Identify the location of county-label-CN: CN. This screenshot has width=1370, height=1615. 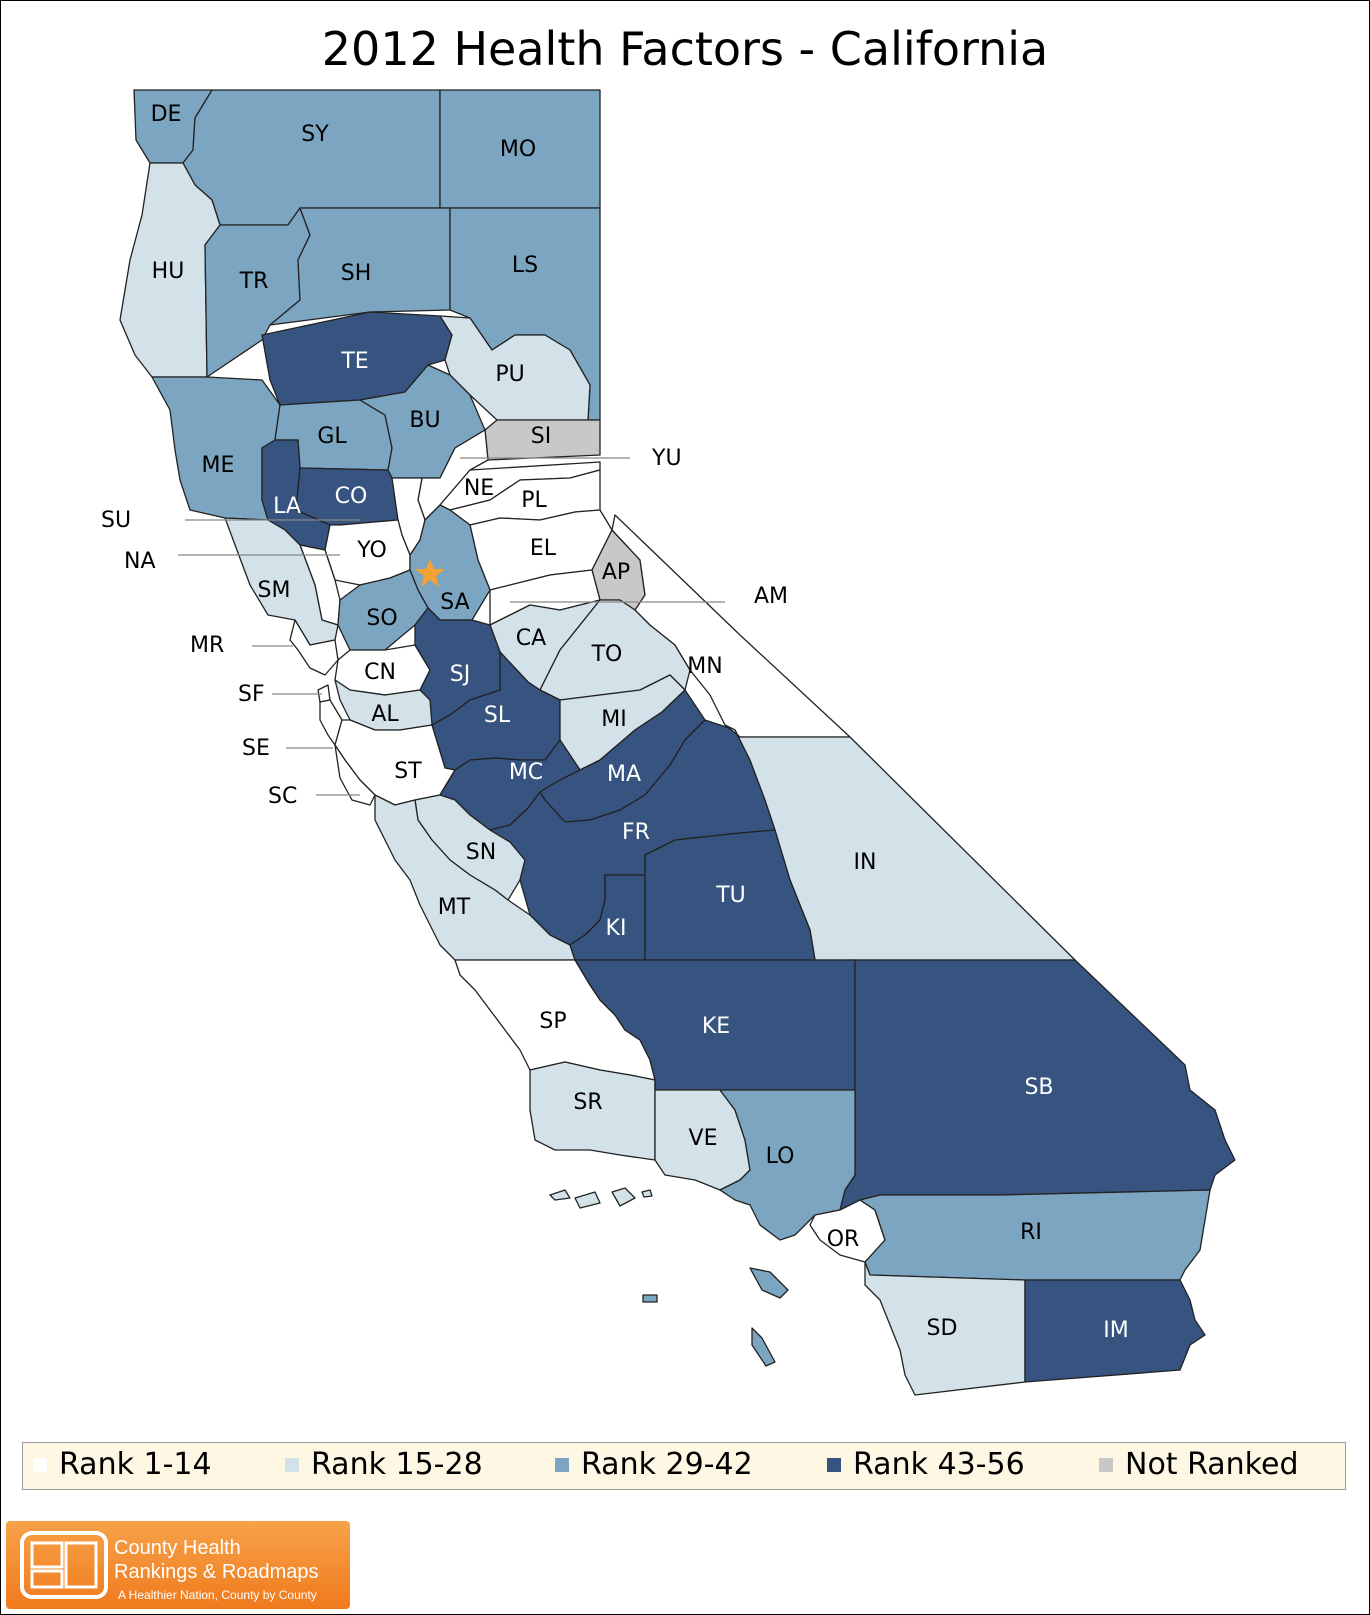
(380, 672).